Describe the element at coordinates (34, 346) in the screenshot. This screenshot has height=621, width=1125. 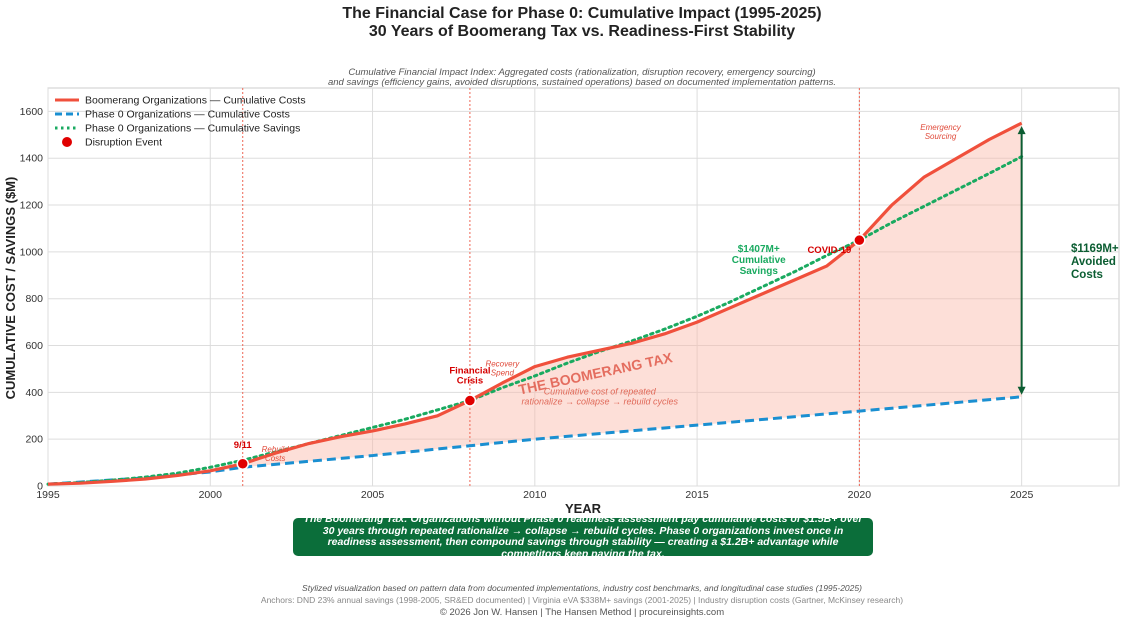
I see `y-tick-label: 600` at that location.